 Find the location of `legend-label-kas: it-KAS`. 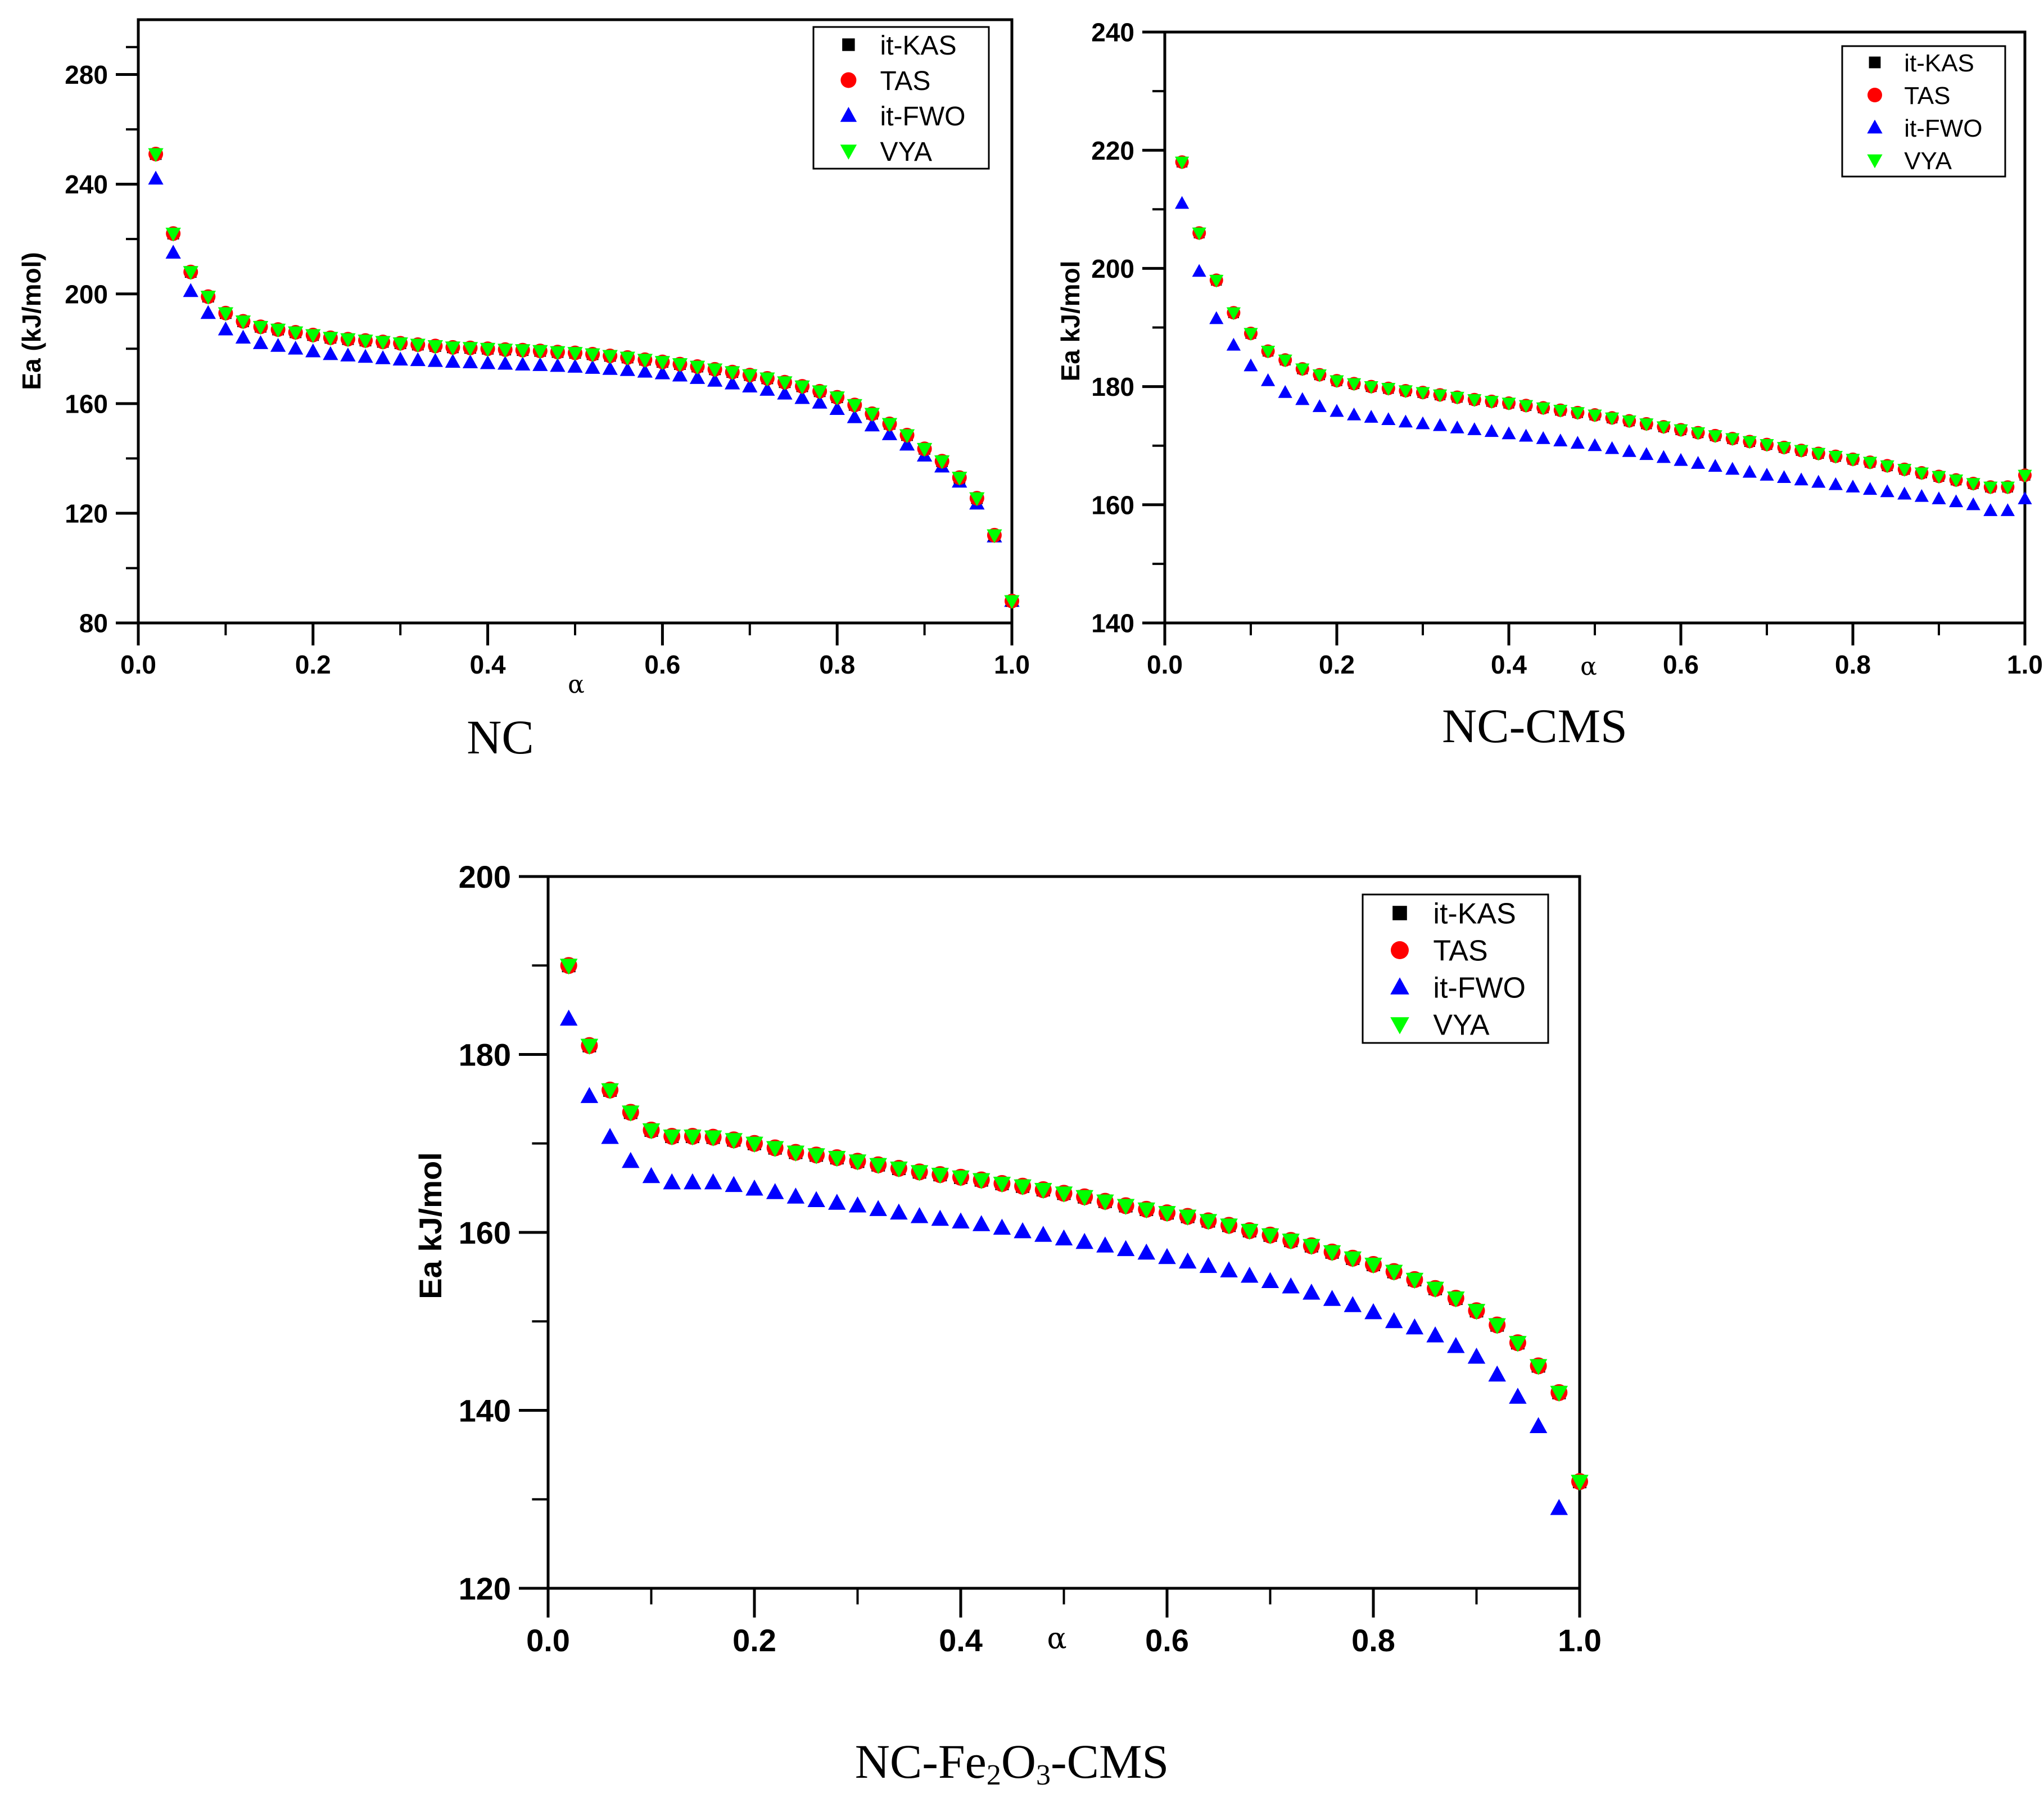

legend-label-kas: it-KAS is located at coordinates (1474, 914).